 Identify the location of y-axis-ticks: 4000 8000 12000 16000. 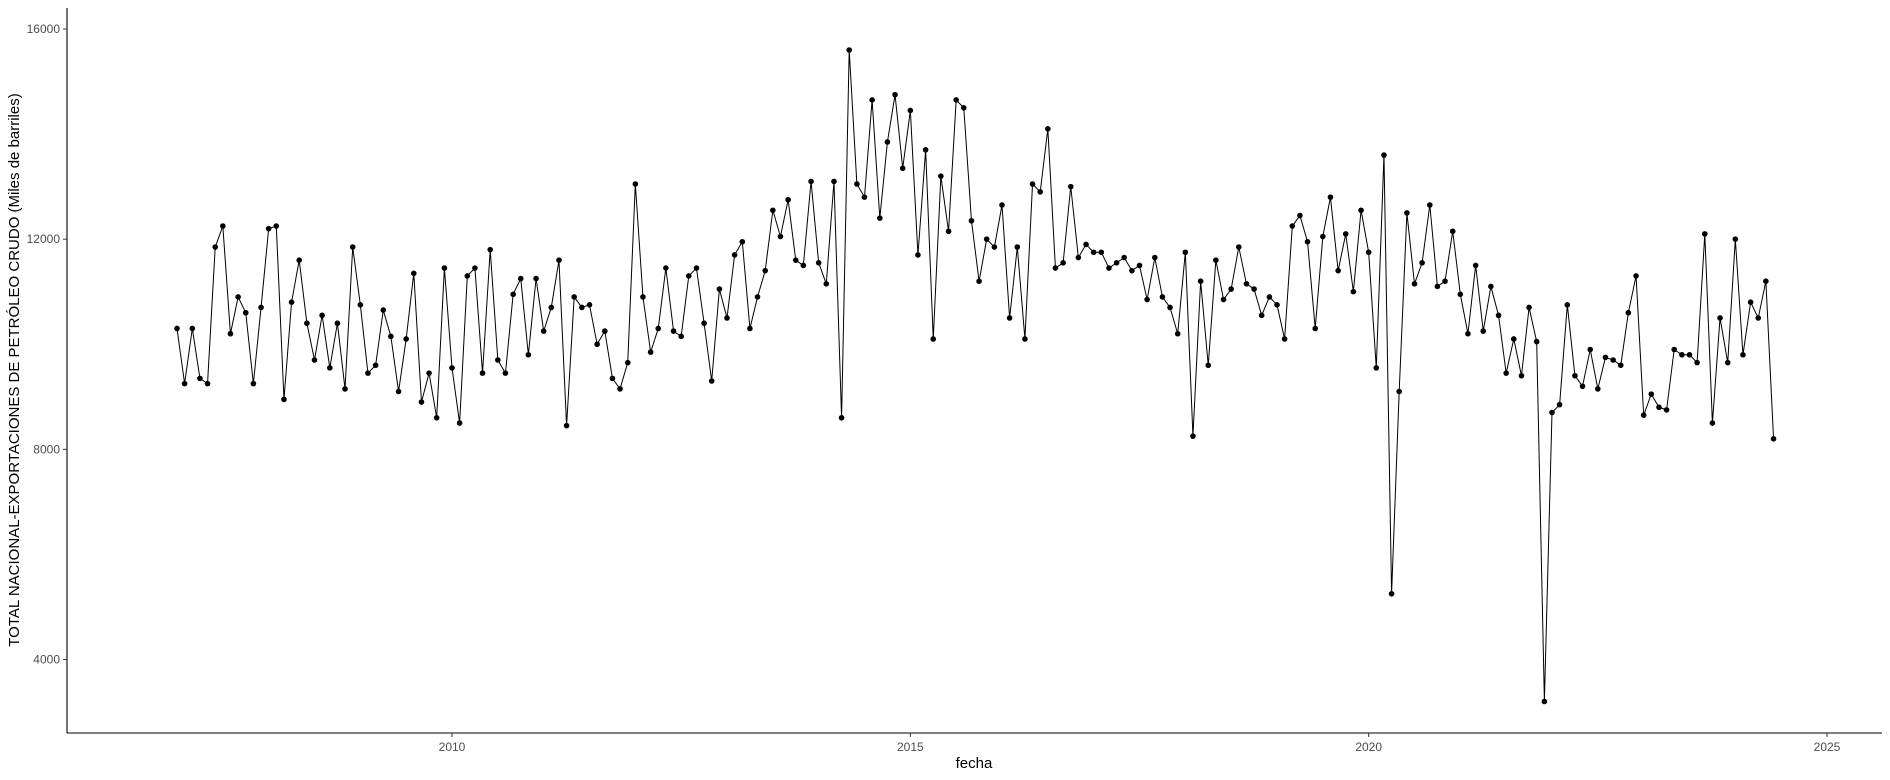
(47, 344).